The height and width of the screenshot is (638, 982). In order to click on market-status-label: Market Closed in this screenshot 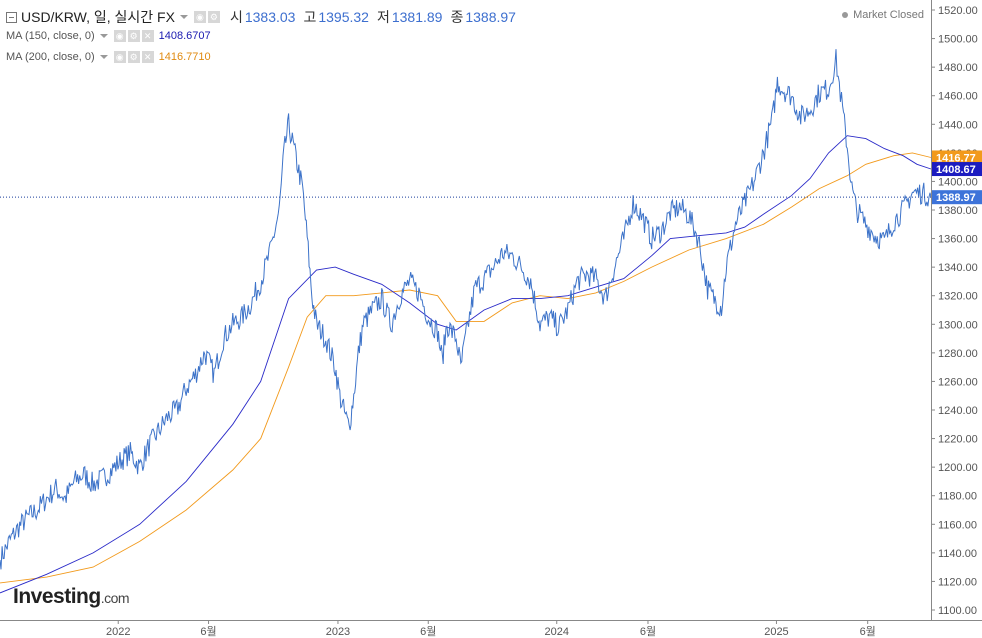, I will do `click(888, 15)`.